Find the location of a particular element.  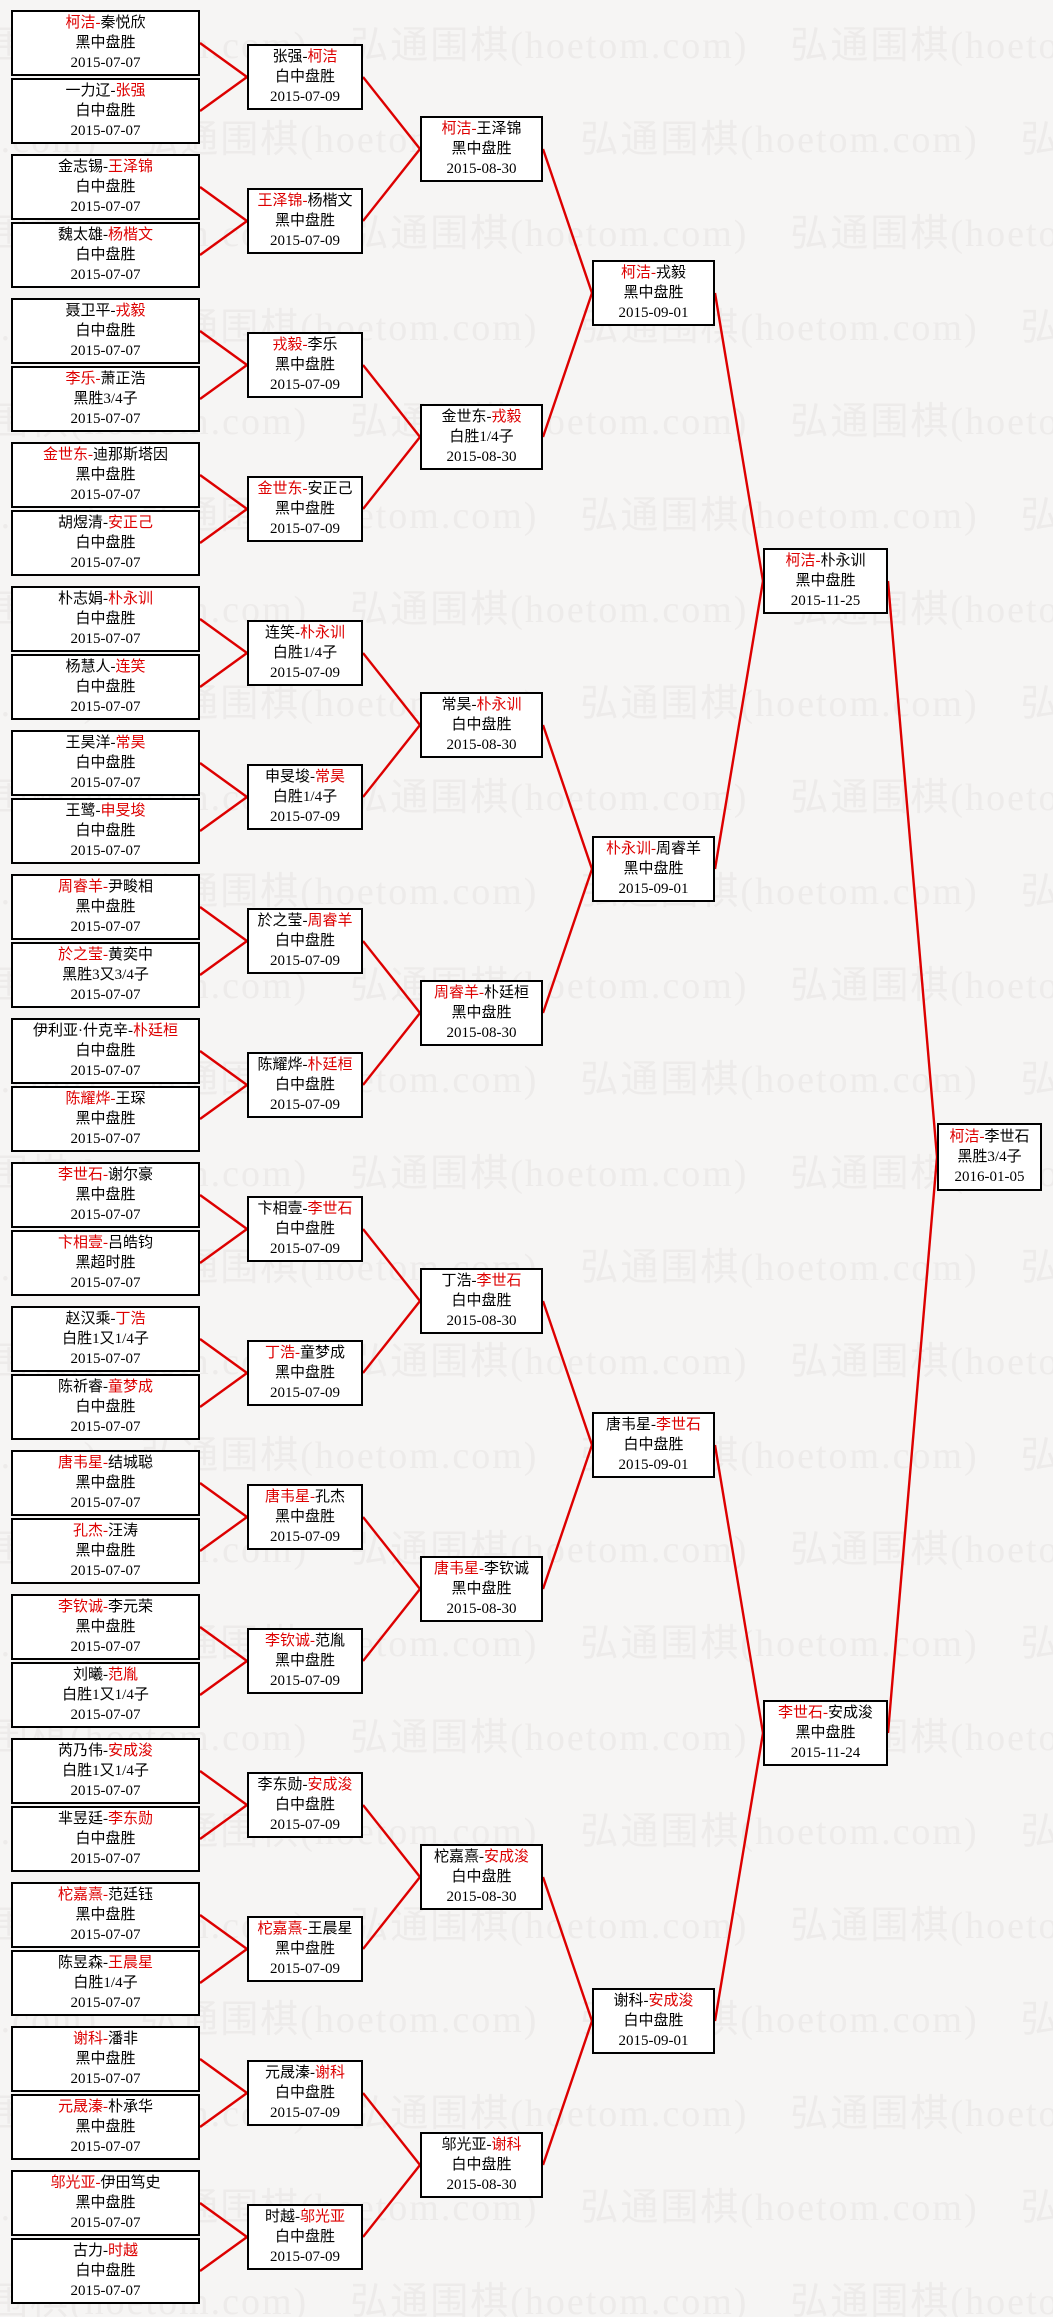

winner-name: 杨楷文 is located at coordinates (131, 235).